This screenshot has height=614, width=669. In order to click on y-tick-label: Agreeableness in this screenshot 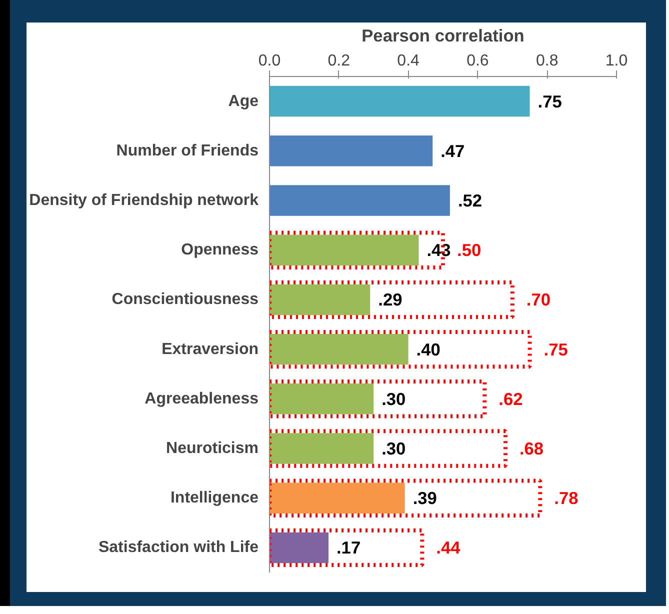, I will do `click(201, 399)`.